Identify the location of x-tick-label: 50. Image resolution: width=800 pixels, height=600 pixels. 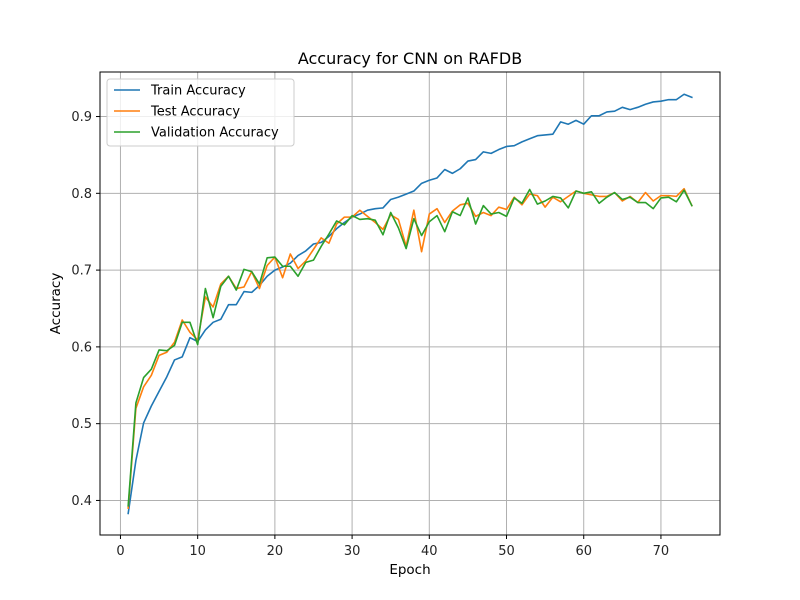
(506, 551).